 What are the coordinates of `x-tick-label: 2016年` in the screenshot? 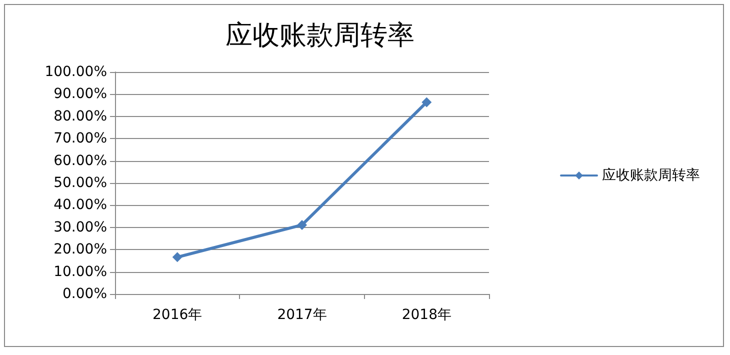 It's located at (177, 315).